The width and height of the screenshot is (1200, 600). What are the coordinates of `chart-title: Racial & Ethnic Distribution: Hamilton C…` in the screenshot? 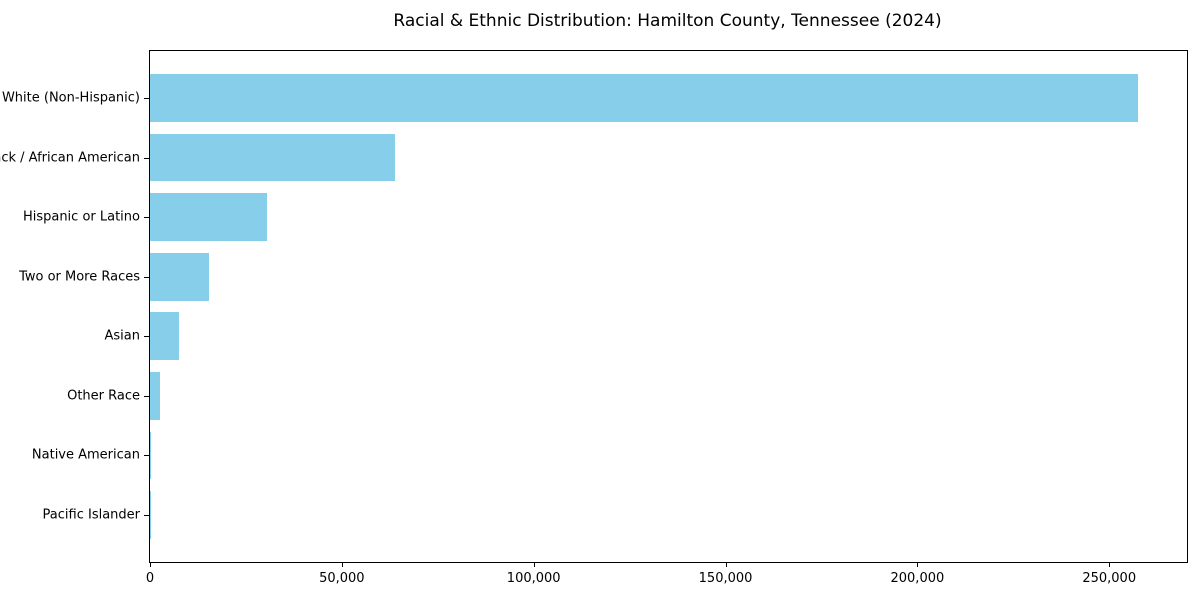 It's located at (667, 21).